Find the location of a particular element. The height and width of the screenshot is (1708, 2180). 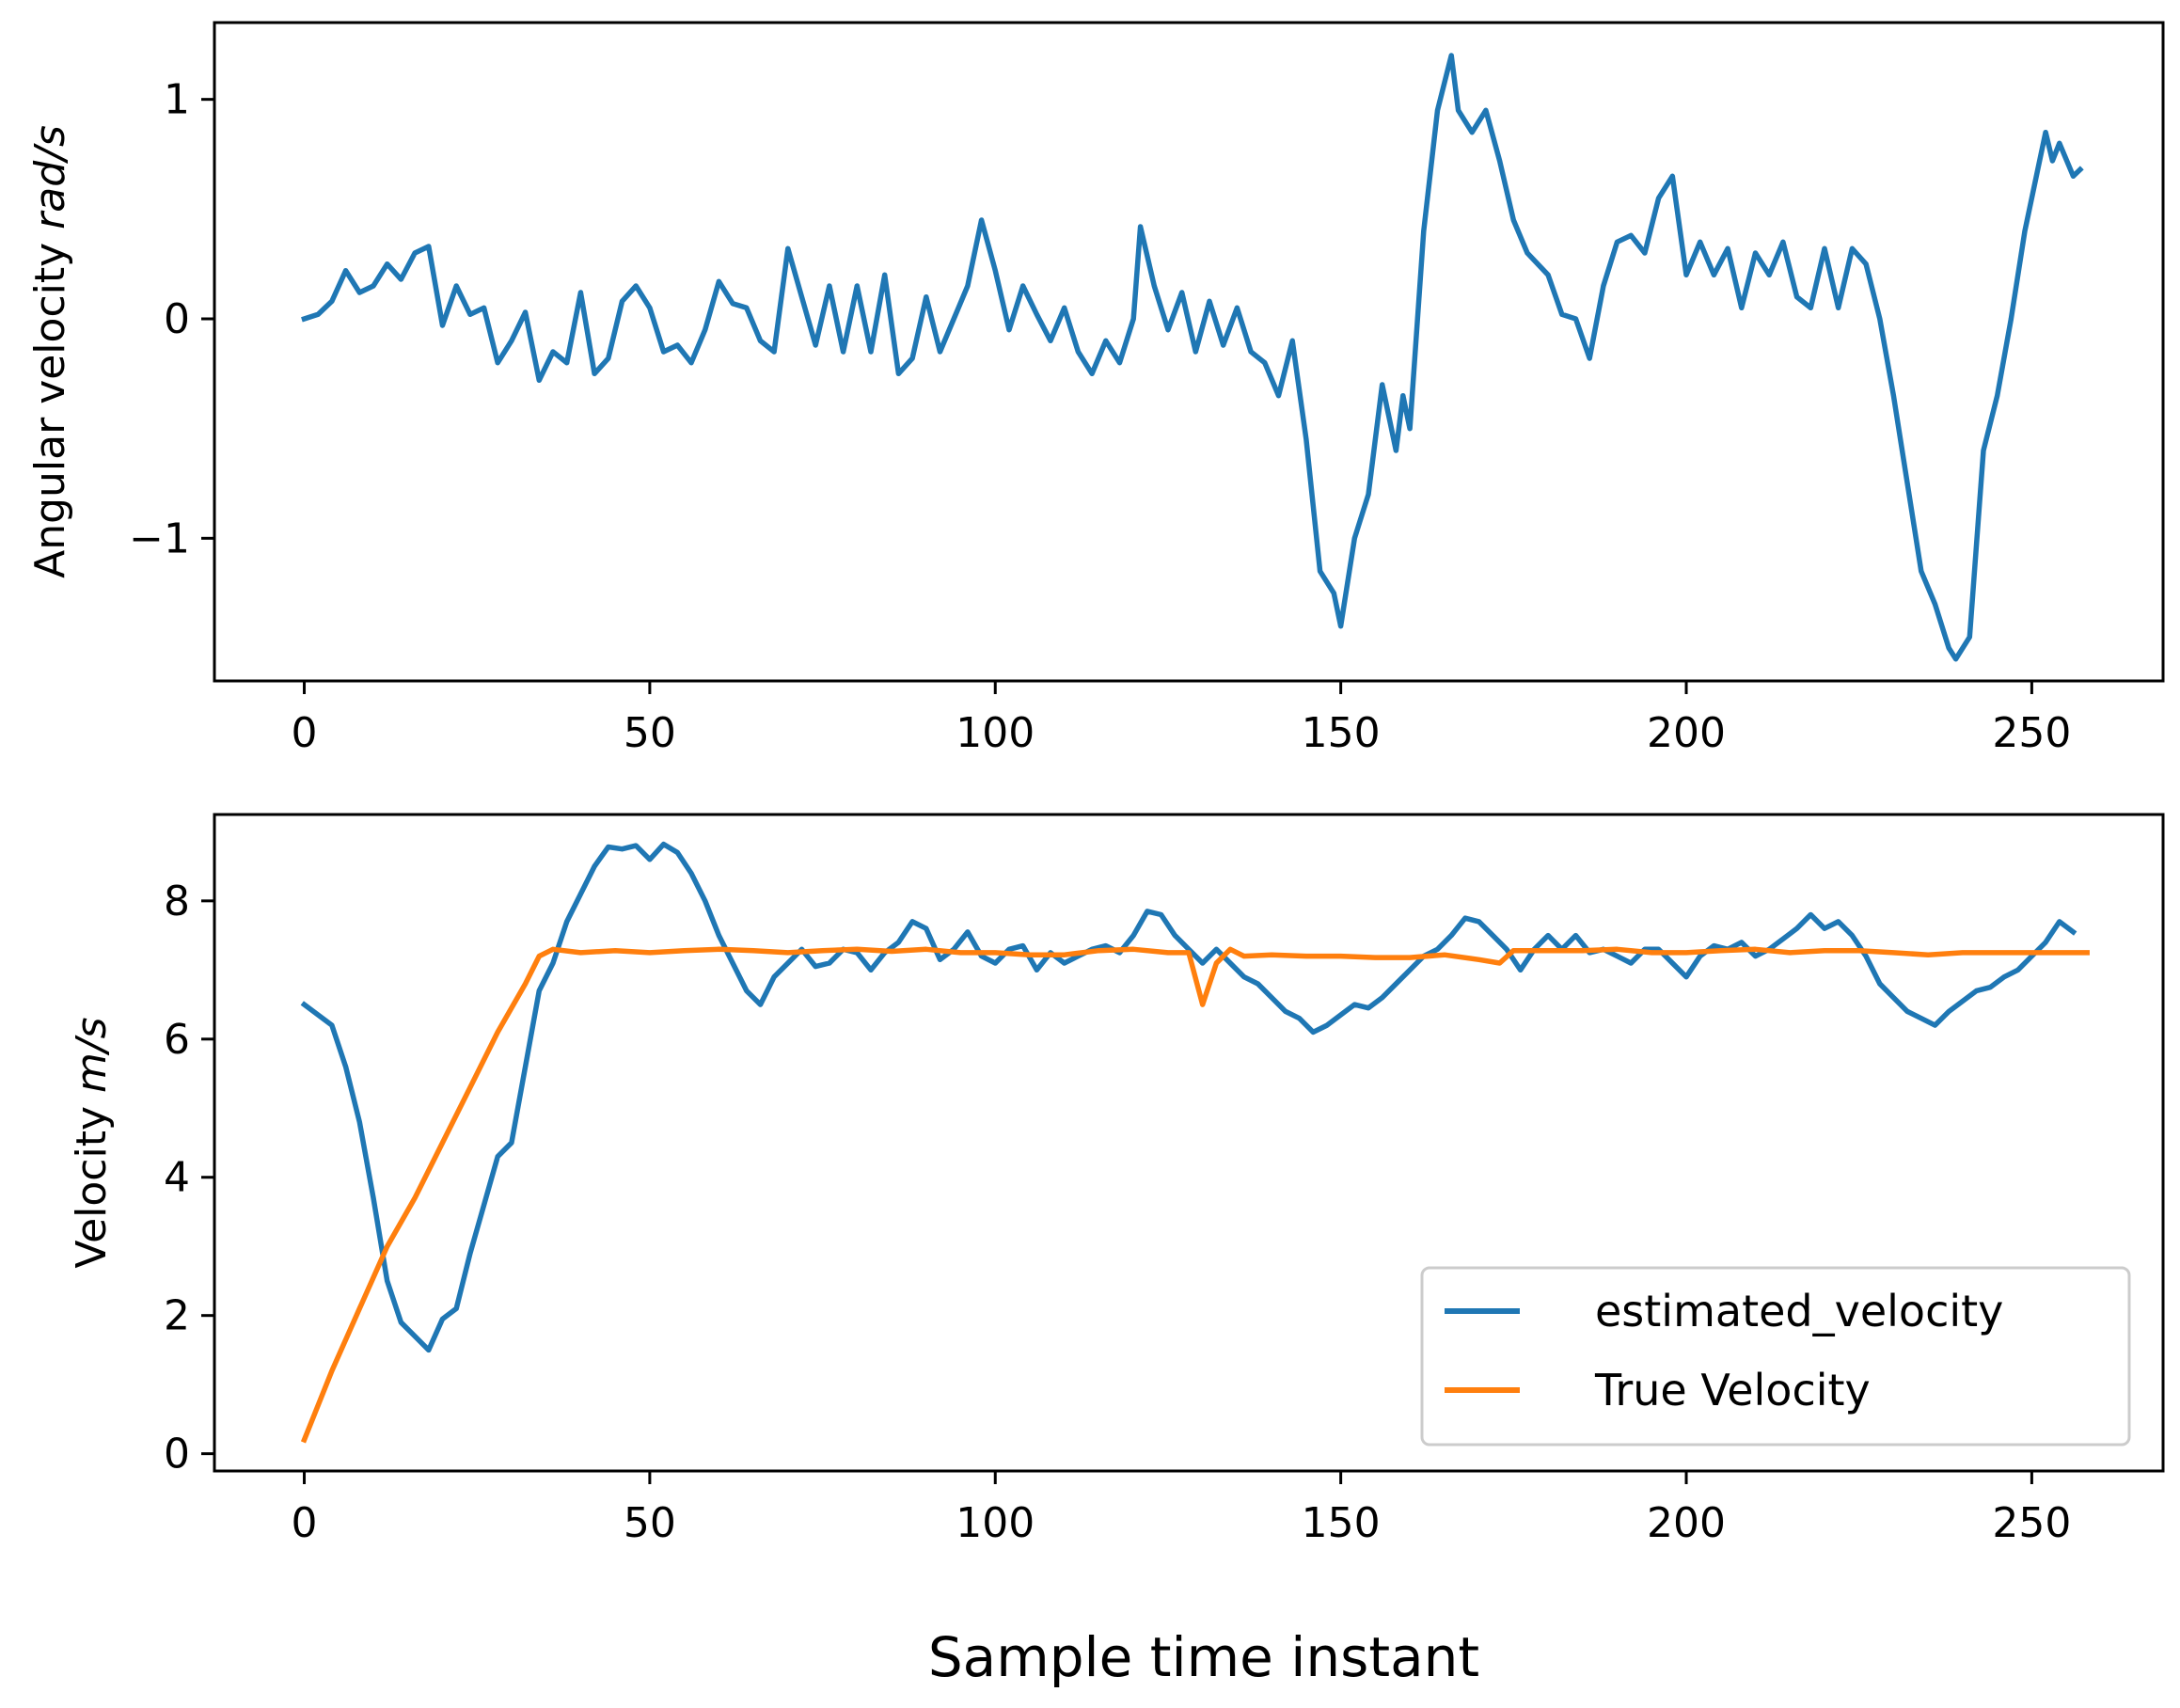

y-tick-label: 8 is located at coordinates (177, 901).